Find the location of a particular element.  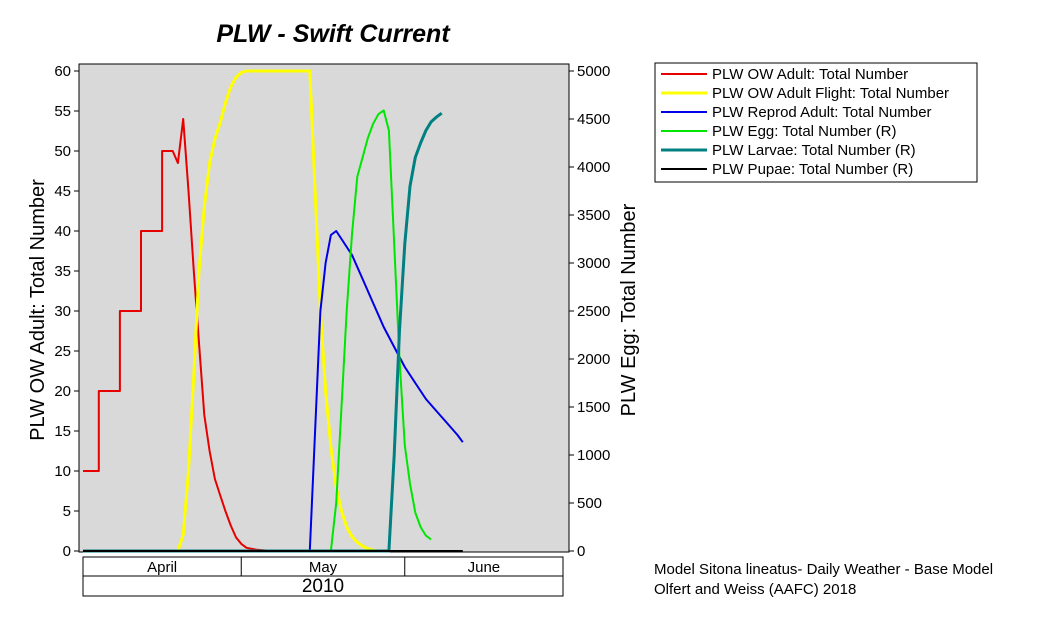

left-tick-label: 35 is located at coordinates (62, 271).